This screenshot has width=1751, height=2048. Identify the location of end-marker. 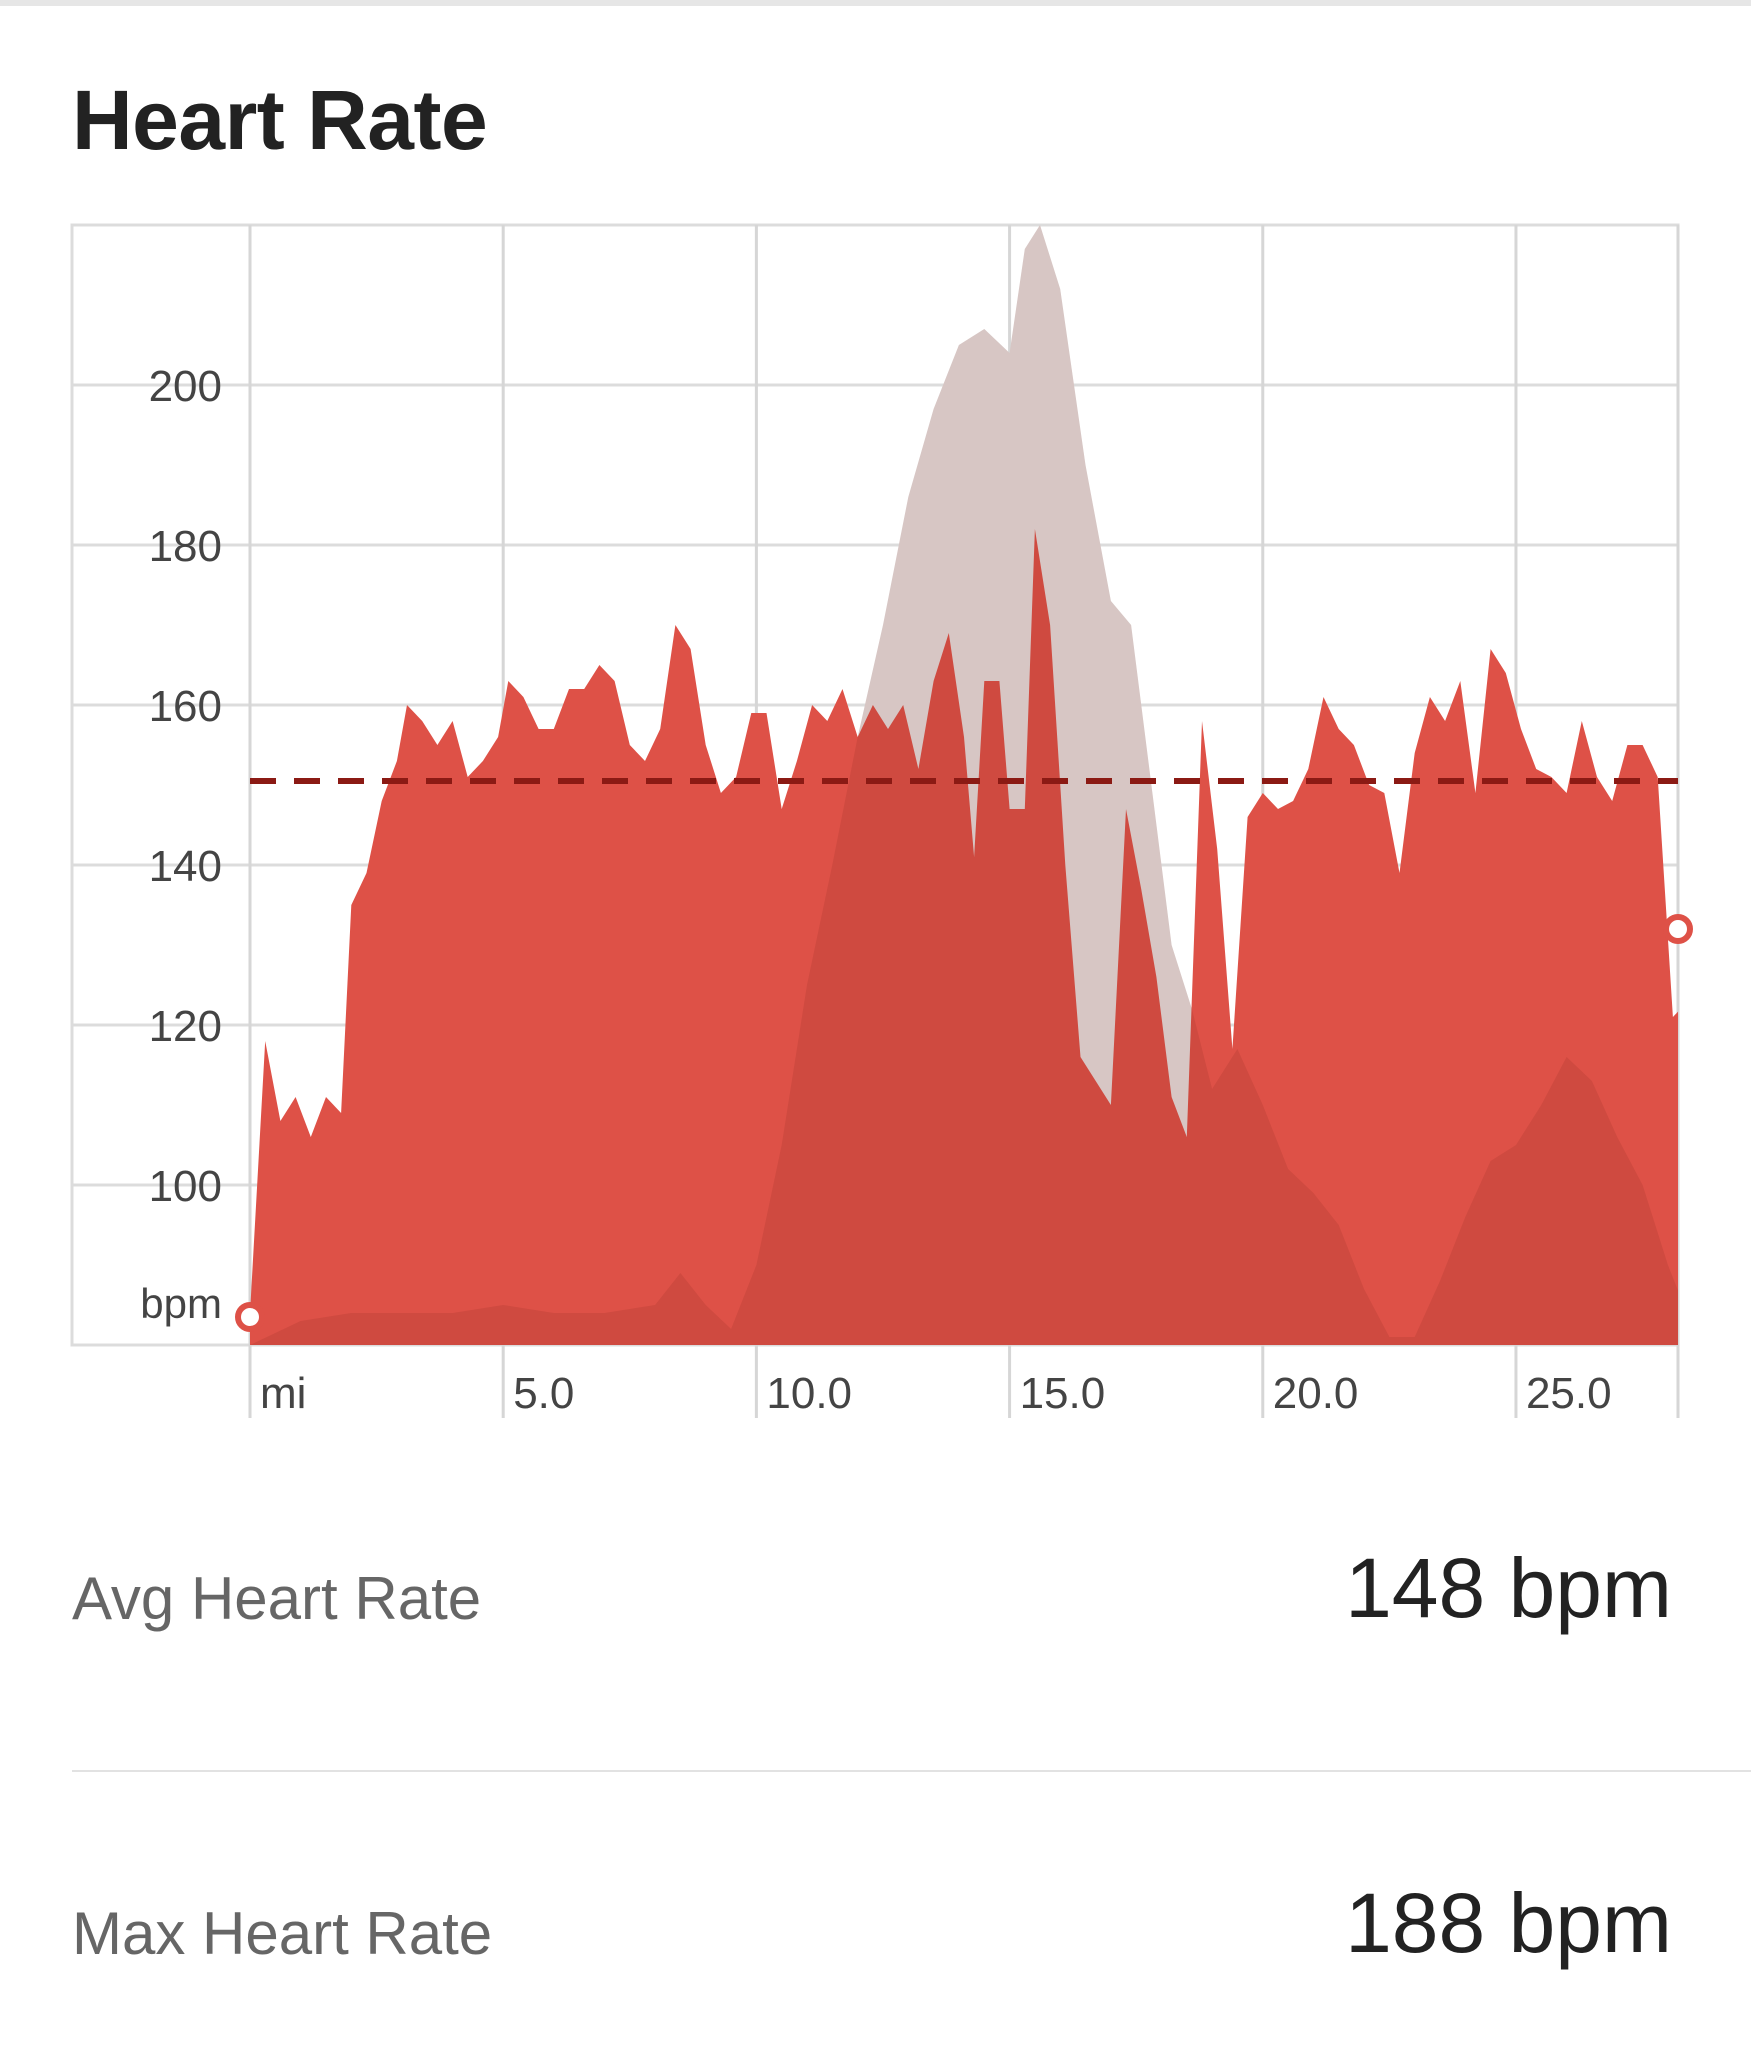
(1678, 929).